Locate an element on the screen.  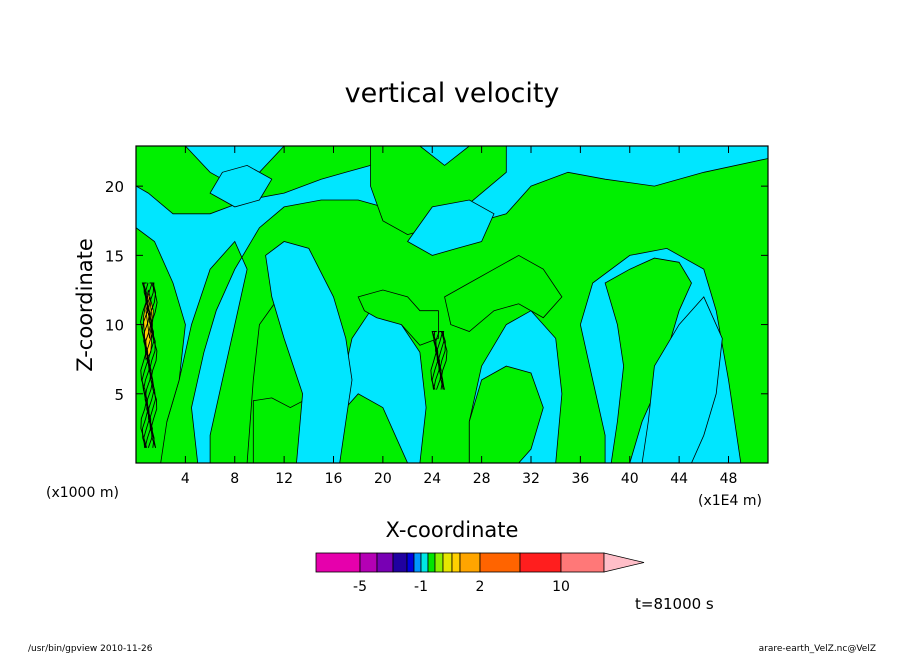
x-tick-label: 24 is located at coordinates (432, 479).